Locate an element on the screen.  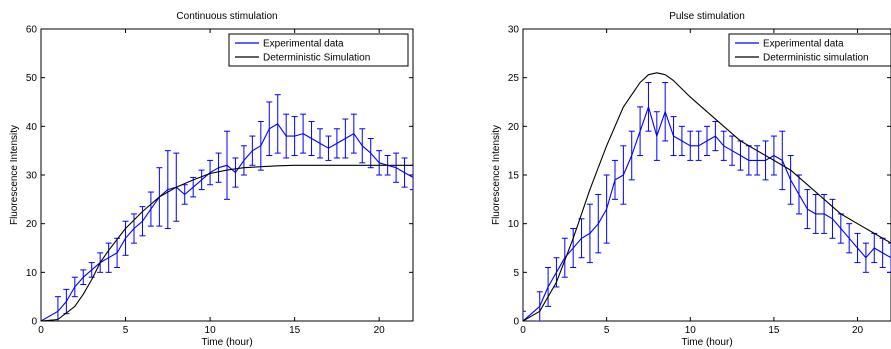
chart-1-title: Pulse stimulation is located at coordinates (707, 16).